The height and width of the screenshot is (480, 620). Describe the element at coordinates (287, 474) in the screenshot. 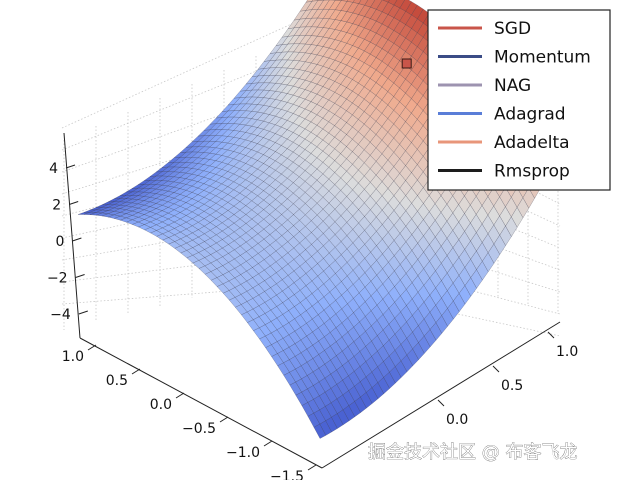

I see `x-tick-label: −1.5` at that location.